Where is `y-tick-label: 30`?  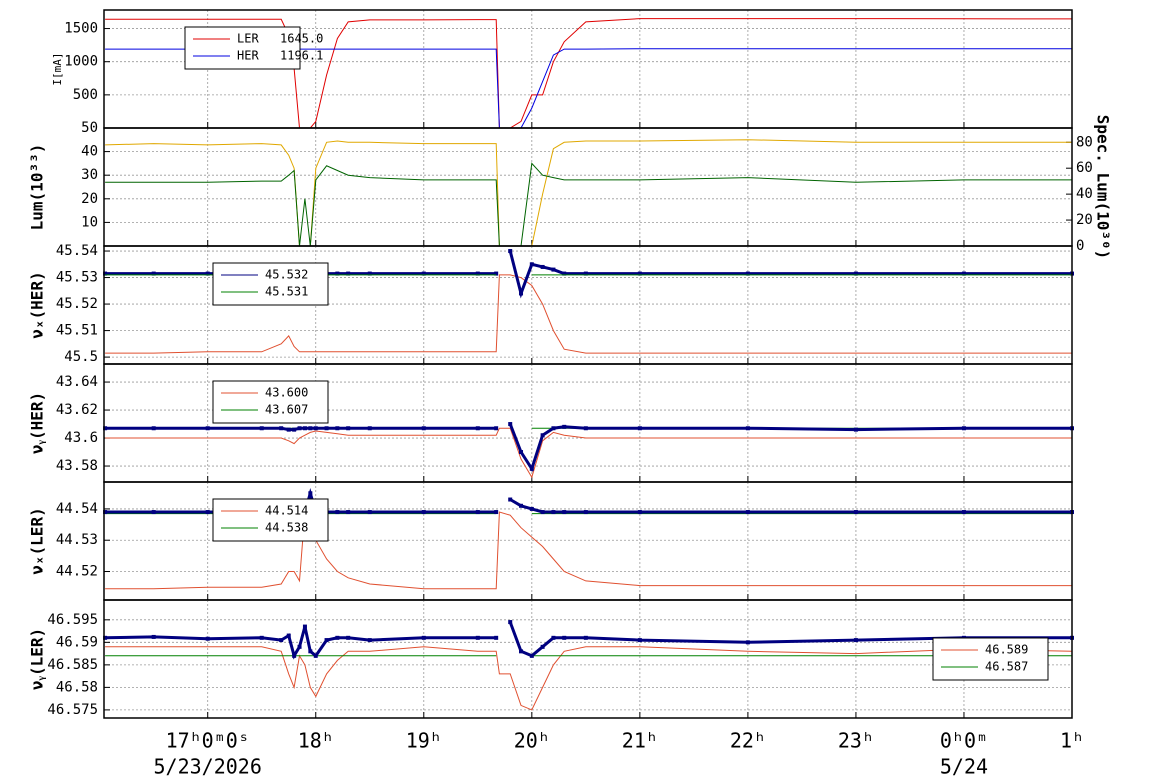
y-tick-label: 30 is located at coordinates (89, 175).